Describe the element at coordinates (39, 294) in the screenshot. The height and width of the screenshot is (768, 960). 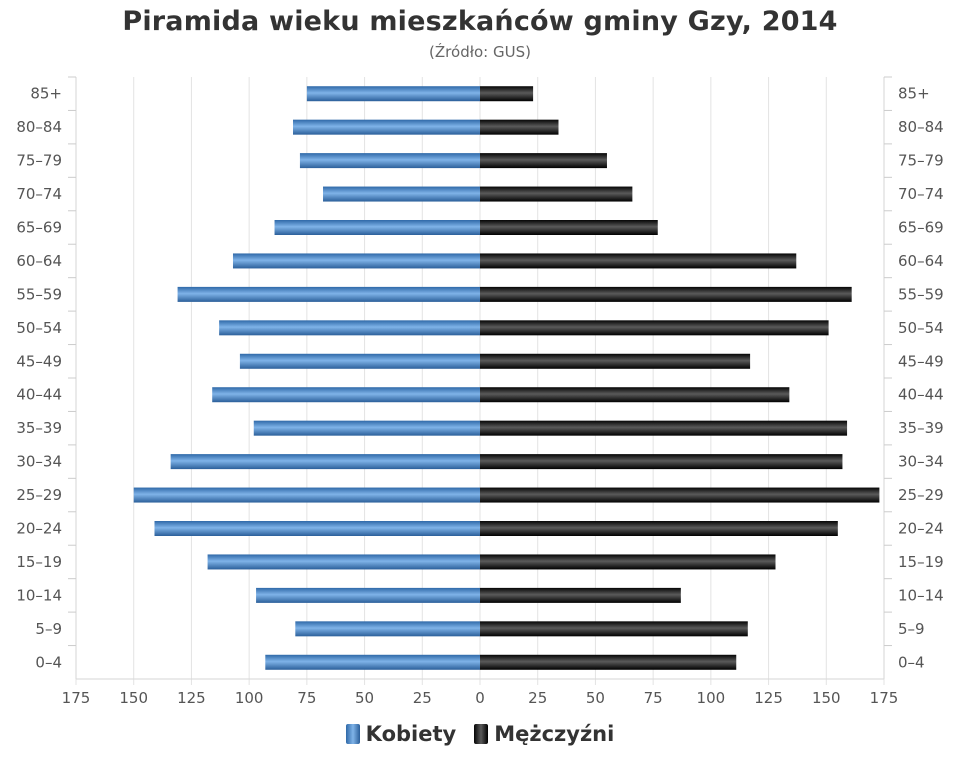
I see `y-tick-label-left: 55–59` at that location.